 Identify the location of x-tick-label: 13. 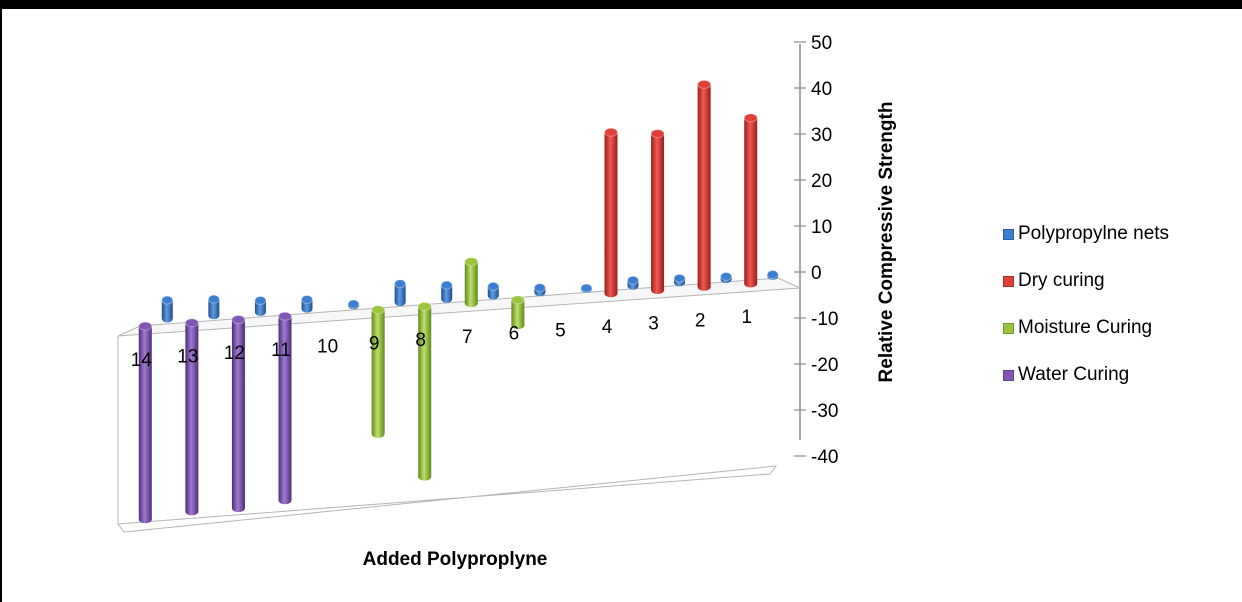
(187, 357).